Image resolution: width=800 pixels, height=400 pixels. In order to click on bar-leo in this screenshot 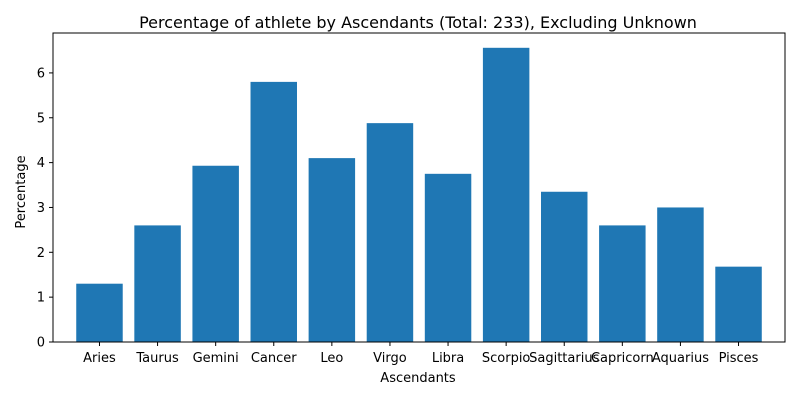, I will do `click(332, 250)`.